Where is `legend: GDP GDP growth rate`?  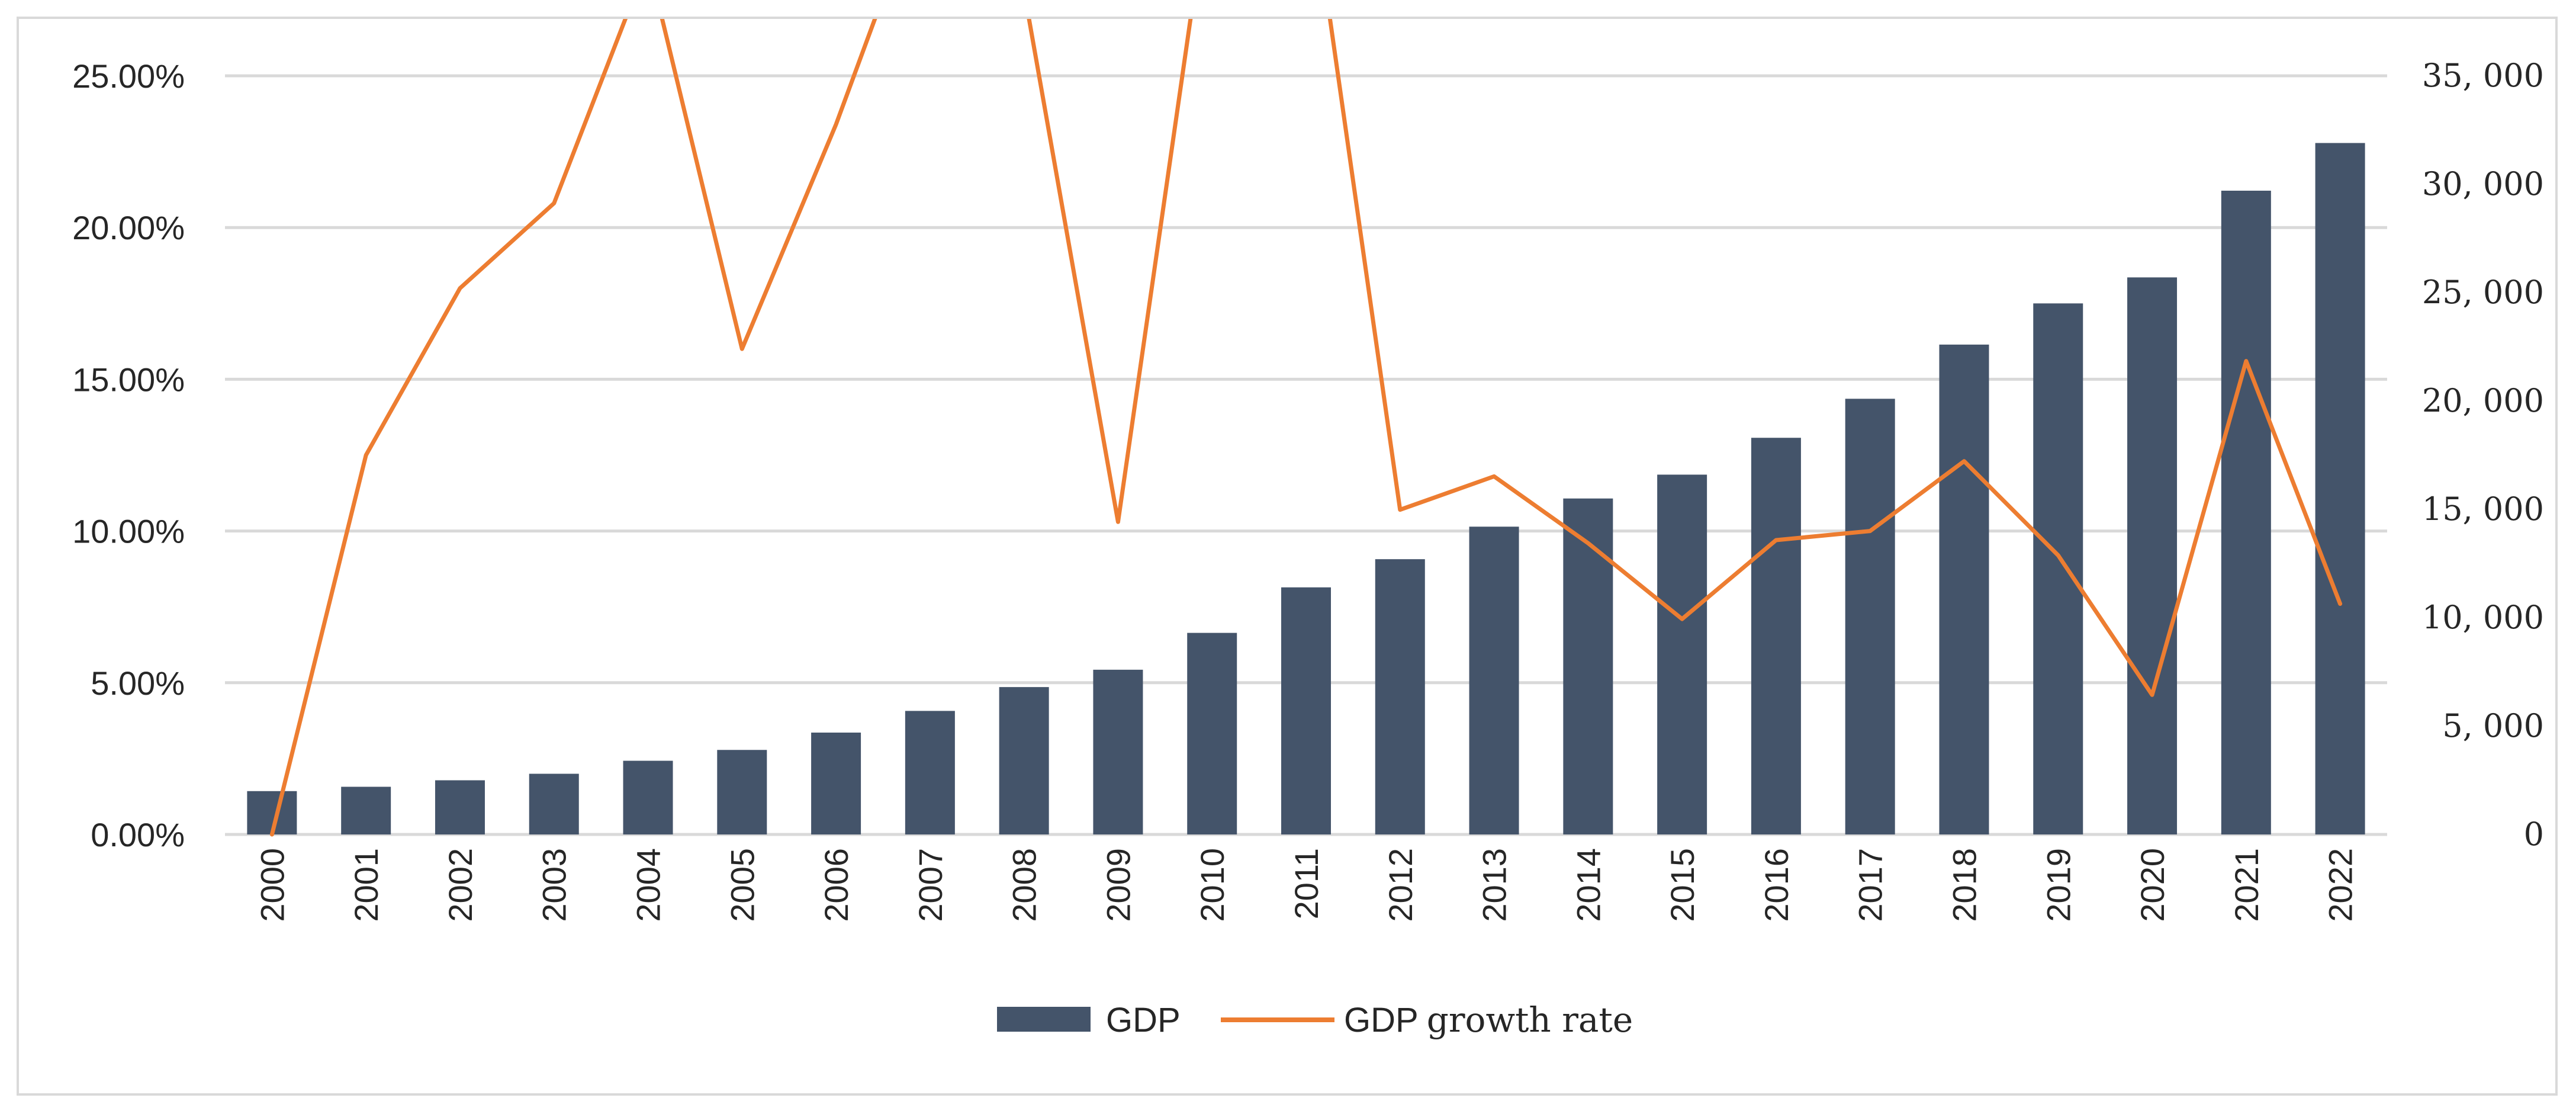 legend: GDP GDP growth rate is located at coordinates (1315, 1020).